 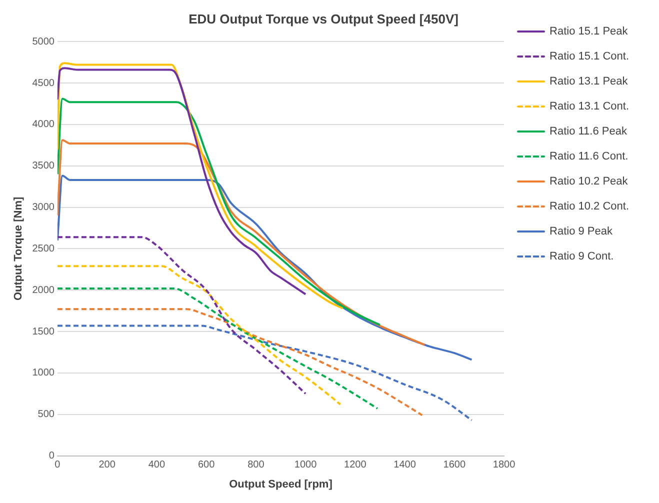 What do you see at coordinates (405, 465) in the screenshot?
I see `x-tick-label: 1400` at bounding box center [405, 465].